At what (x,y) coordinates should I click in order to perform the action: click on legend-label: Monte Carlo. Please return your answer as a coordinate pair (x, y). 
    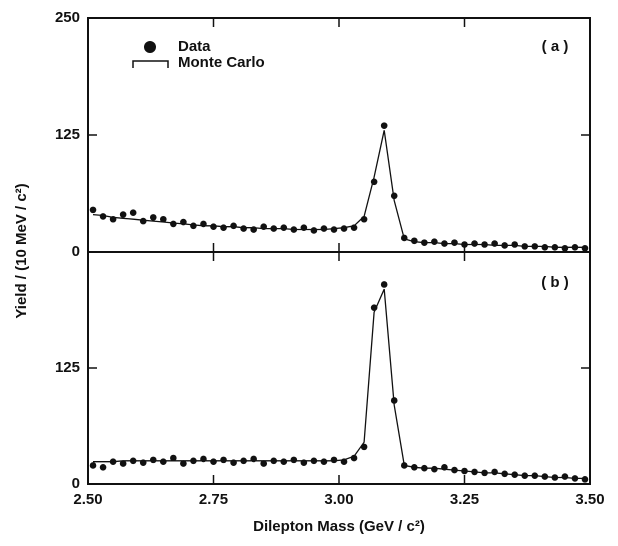
    Looking at the image, I should click on (221, 62).